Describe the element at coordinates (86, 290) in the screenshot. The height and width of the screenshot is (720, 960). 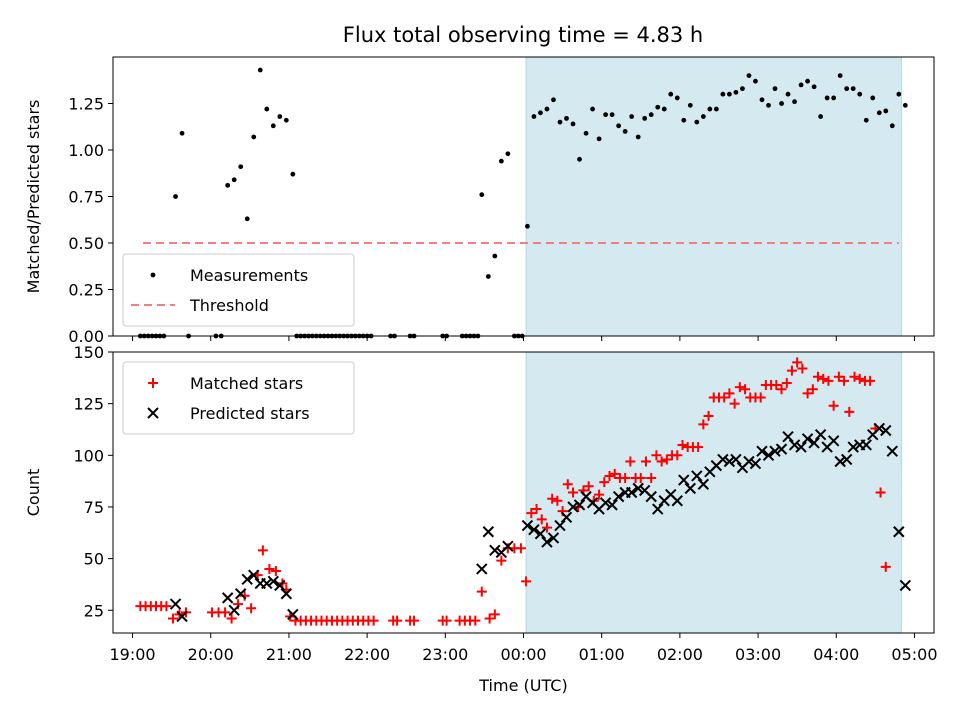
I see `p0-ytick-label-1: 0.25` at that location.